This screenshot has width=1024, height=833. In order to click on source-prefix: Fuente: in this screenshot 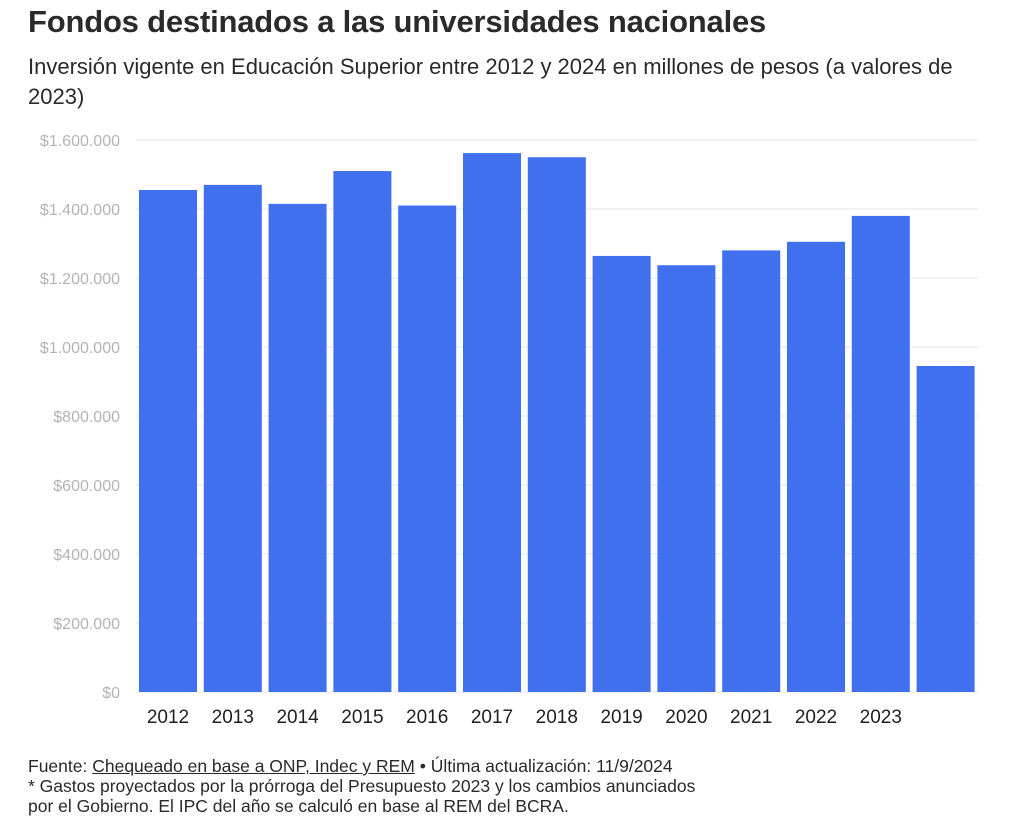, I will do `click(60, 766)`.